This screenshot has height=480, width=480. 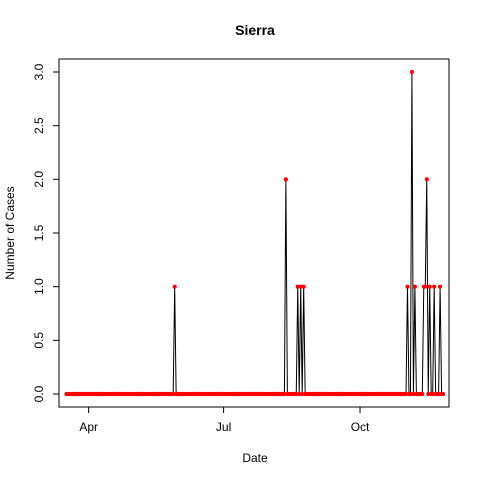 I want to click on y-axis-label: Number of Cases, so click(x=10, y=232).